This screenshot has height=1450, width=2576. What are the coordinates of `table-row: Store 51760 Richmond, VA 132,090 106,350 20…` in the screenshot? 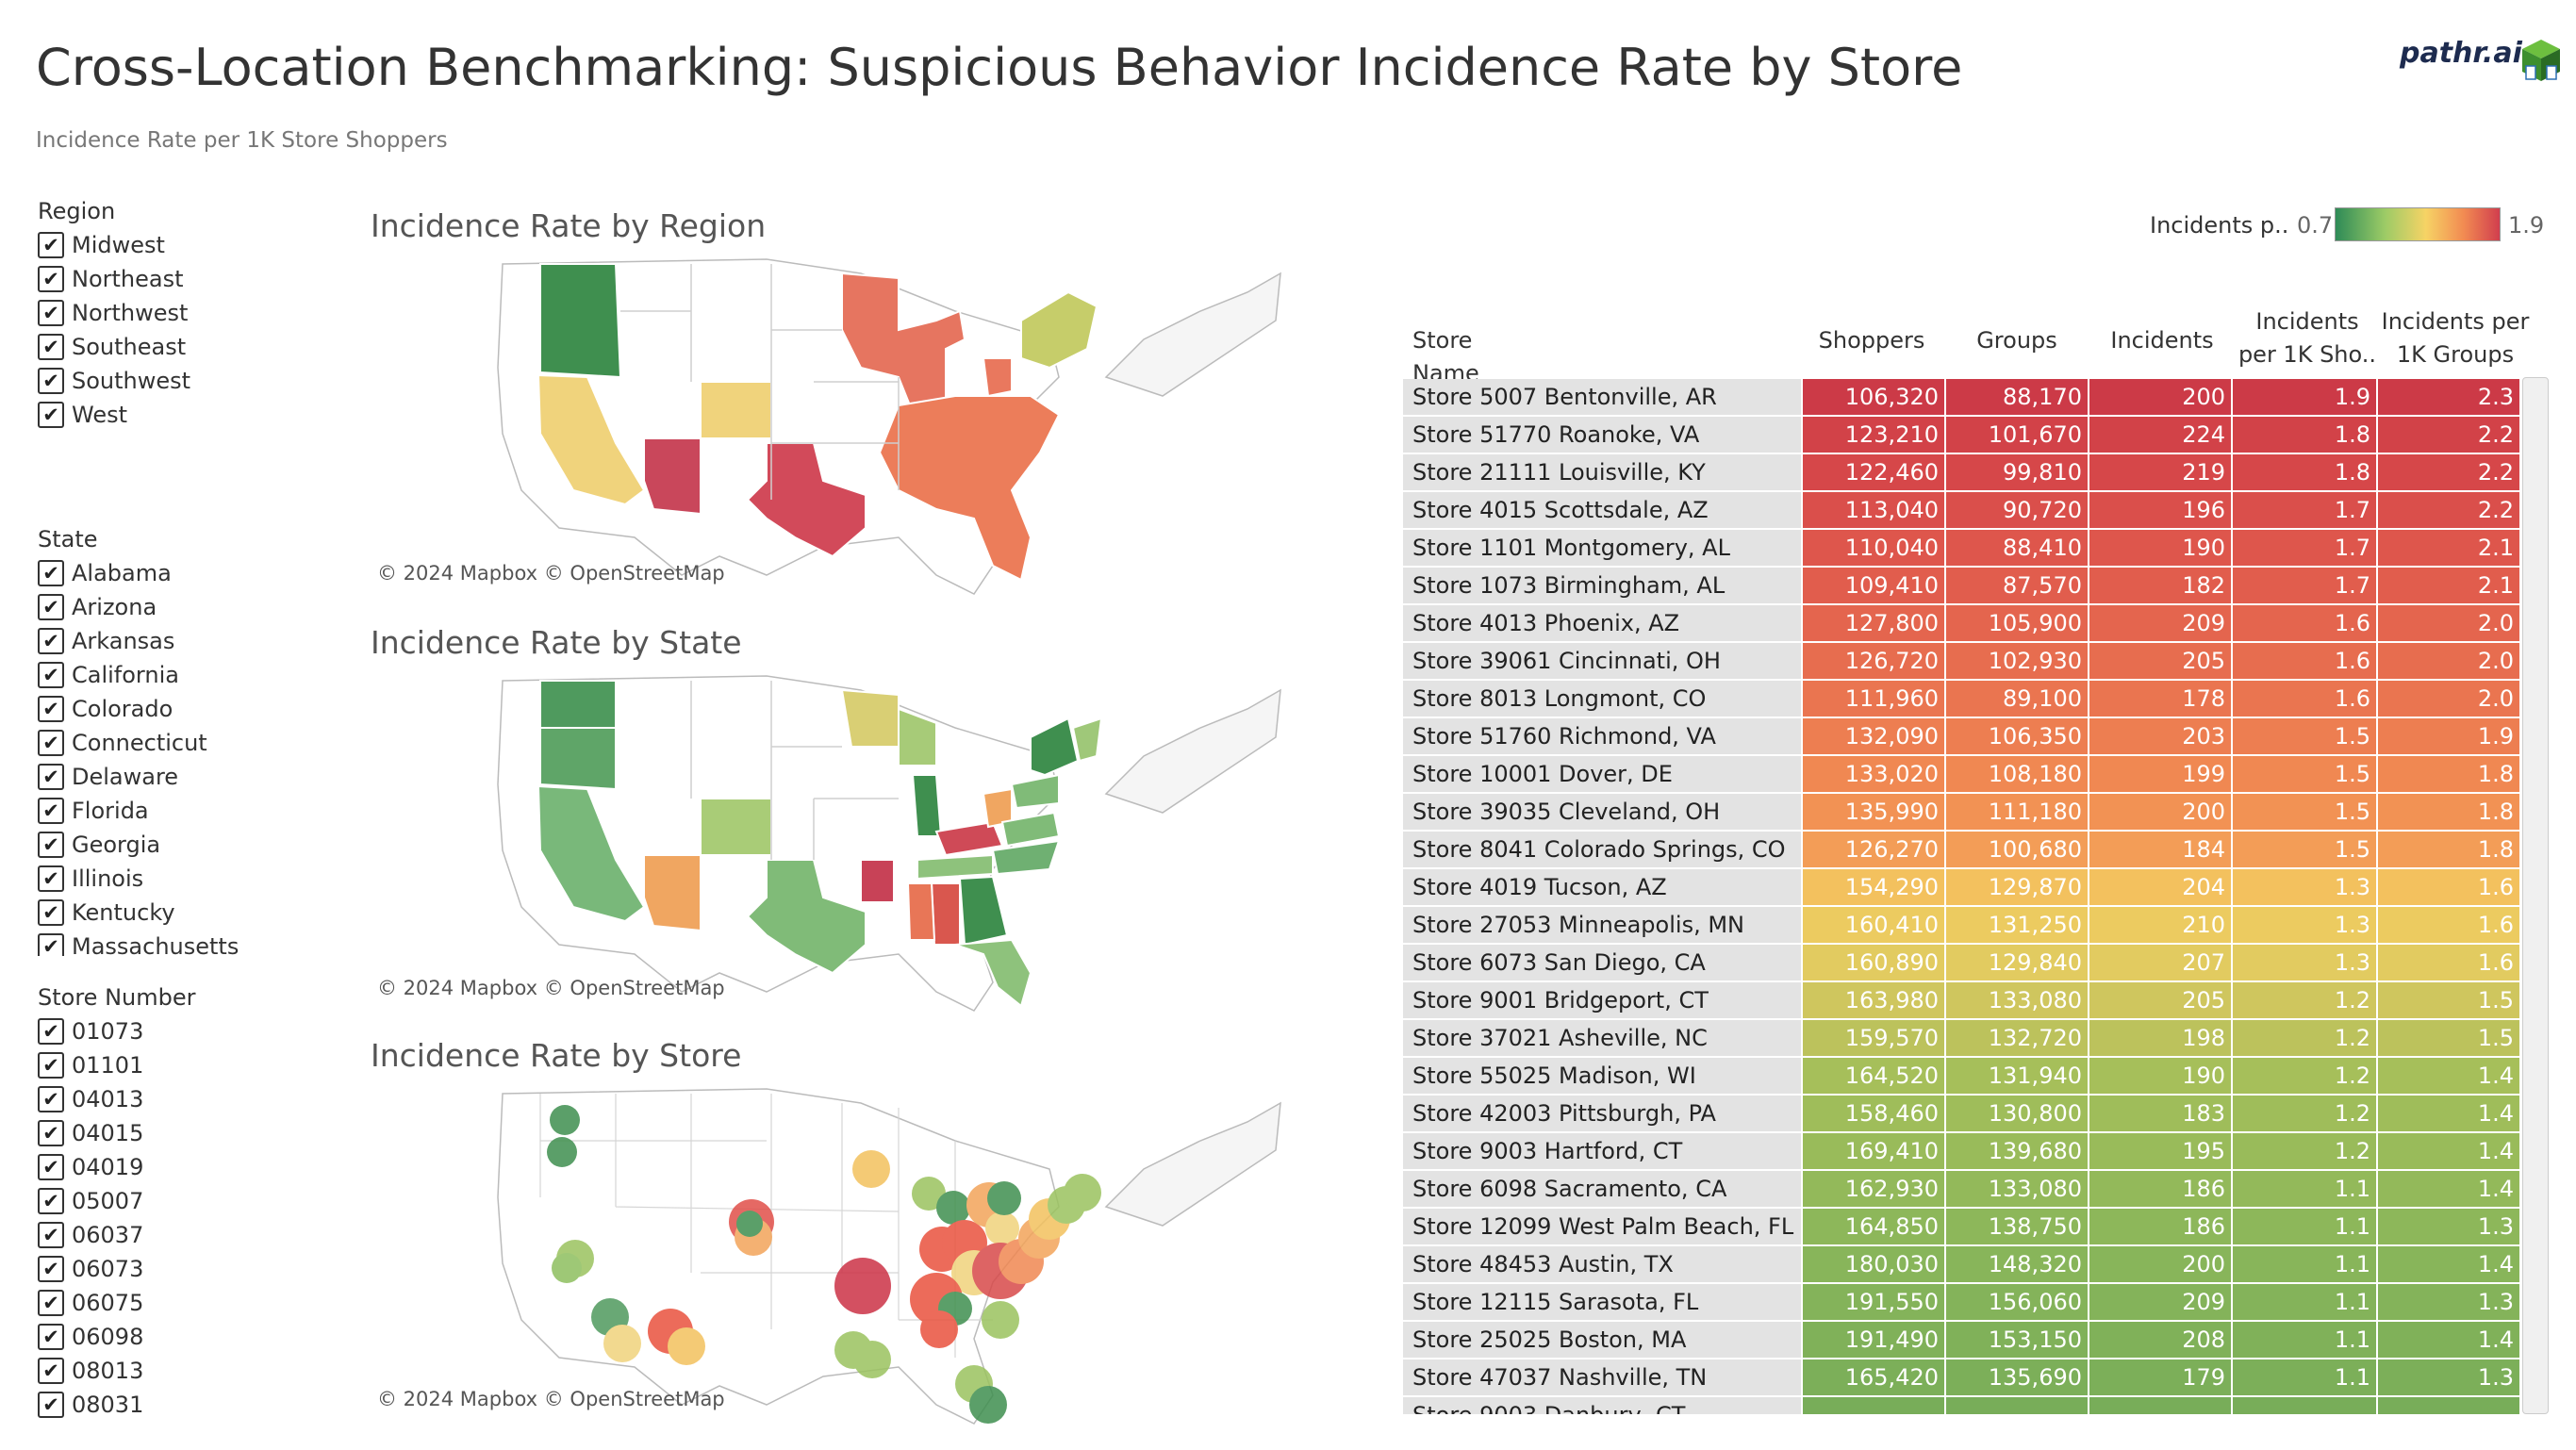 It's located at (1961, 736).